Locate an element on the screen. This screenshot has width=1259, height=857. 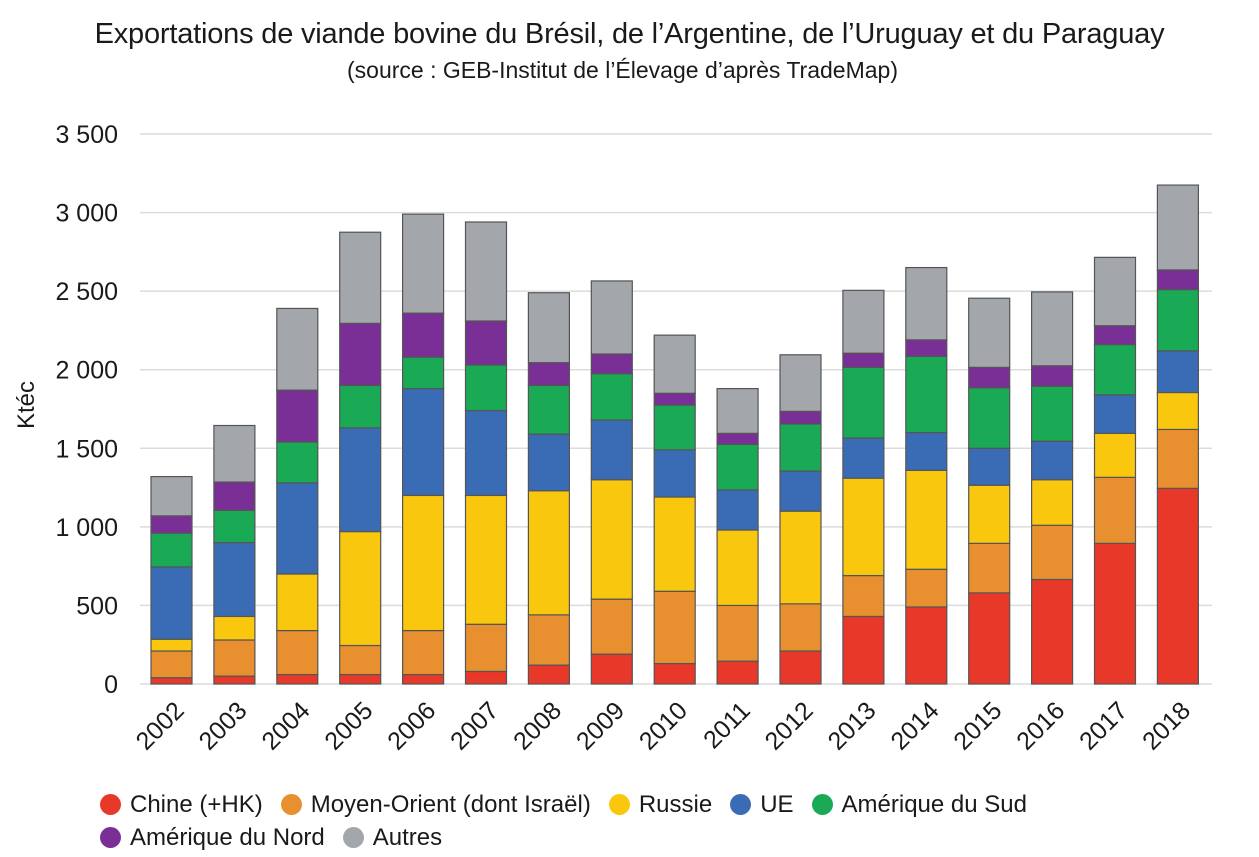
legend-item: Russie is located at coordinates (660, 804).